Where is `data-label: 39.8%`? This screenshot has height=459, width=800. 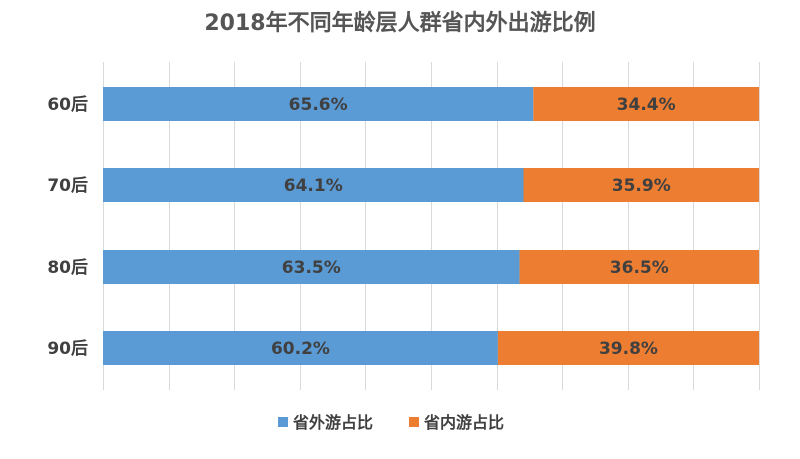
data-label: 39.8% is located at coordinates (628, 349).